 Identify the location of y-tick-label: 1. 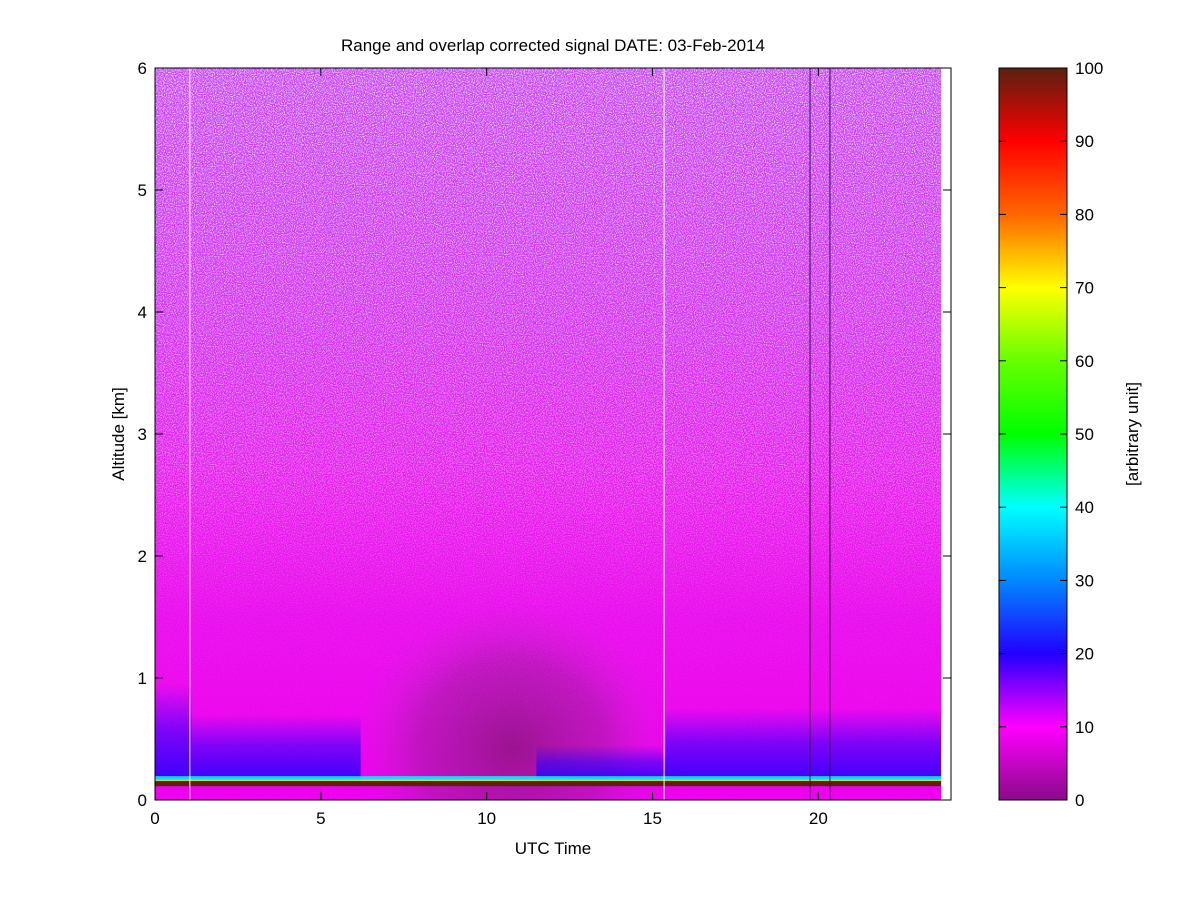
(142, 678).